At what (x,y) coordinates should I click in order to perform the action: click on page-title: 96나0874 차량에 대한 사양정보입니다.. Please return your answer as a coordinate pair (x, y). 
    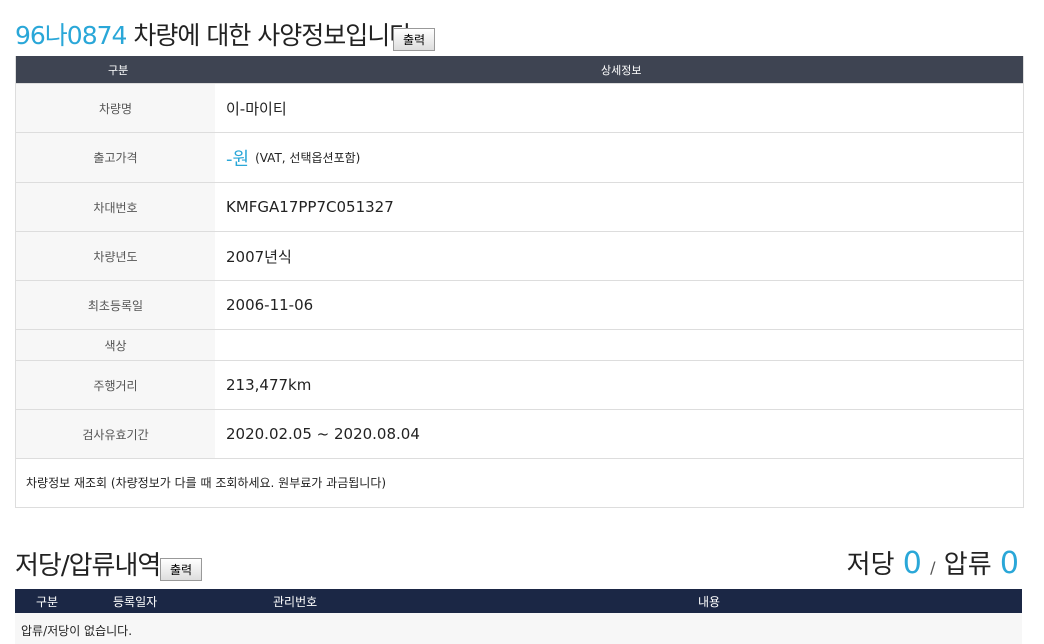
    Looking at the image, I should click on (217, 34).